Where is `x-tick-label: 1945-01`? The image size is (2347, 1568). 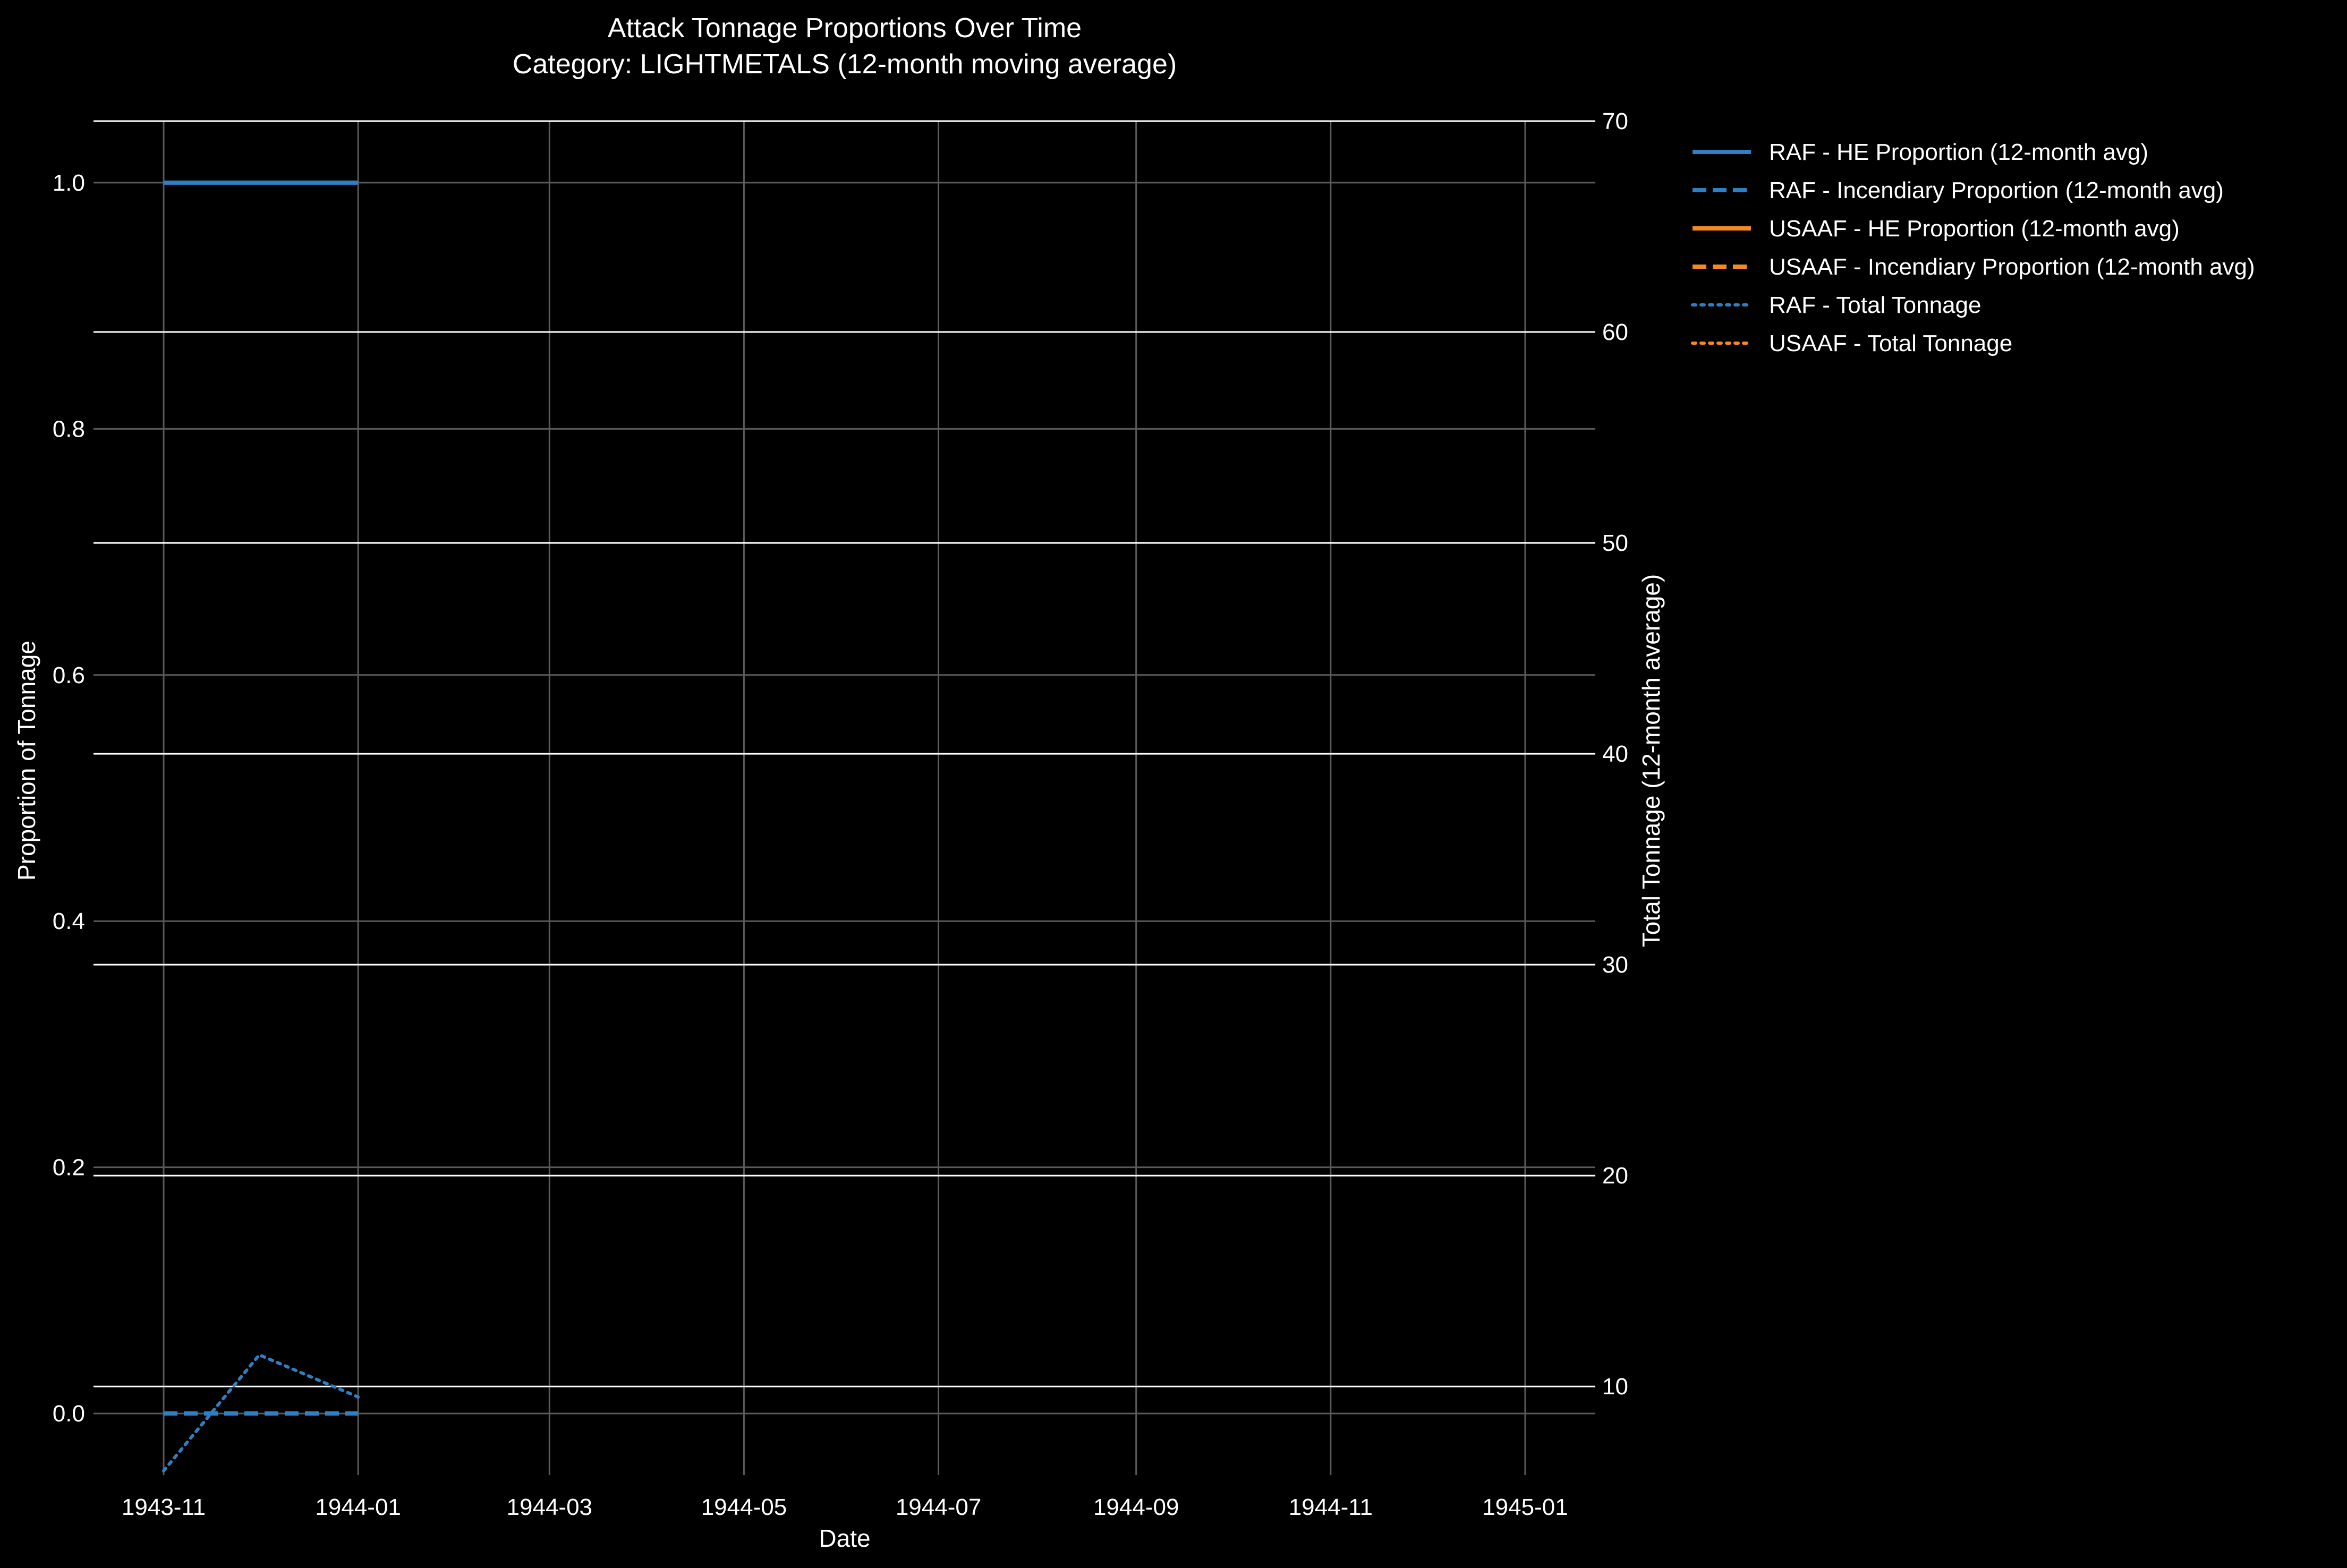 x-tick-label: 1945-01 is located at coordinates (1525, 1507).